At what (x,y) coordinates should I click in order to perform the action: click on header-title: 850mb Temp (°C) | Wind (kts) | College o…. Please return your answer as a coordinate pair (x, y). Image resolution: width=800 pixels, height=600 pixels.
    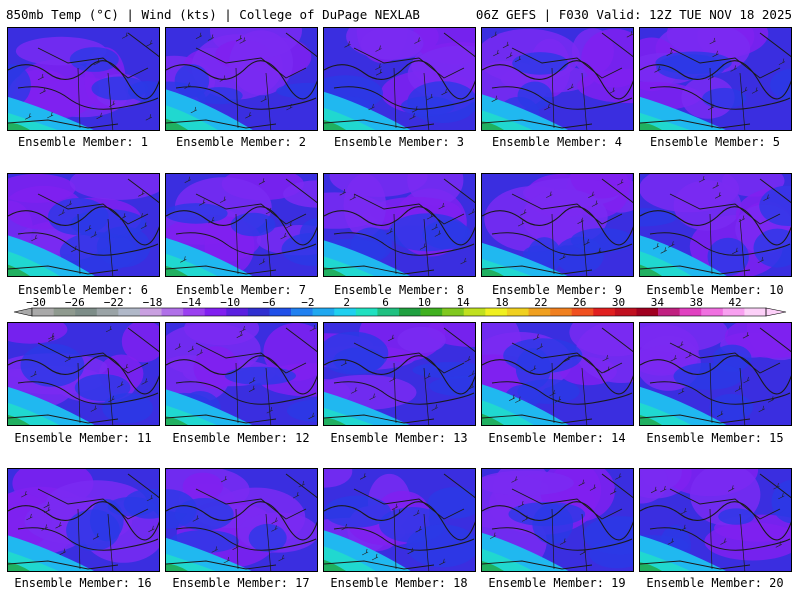
    Looking at the image, I should click on (213, 14).